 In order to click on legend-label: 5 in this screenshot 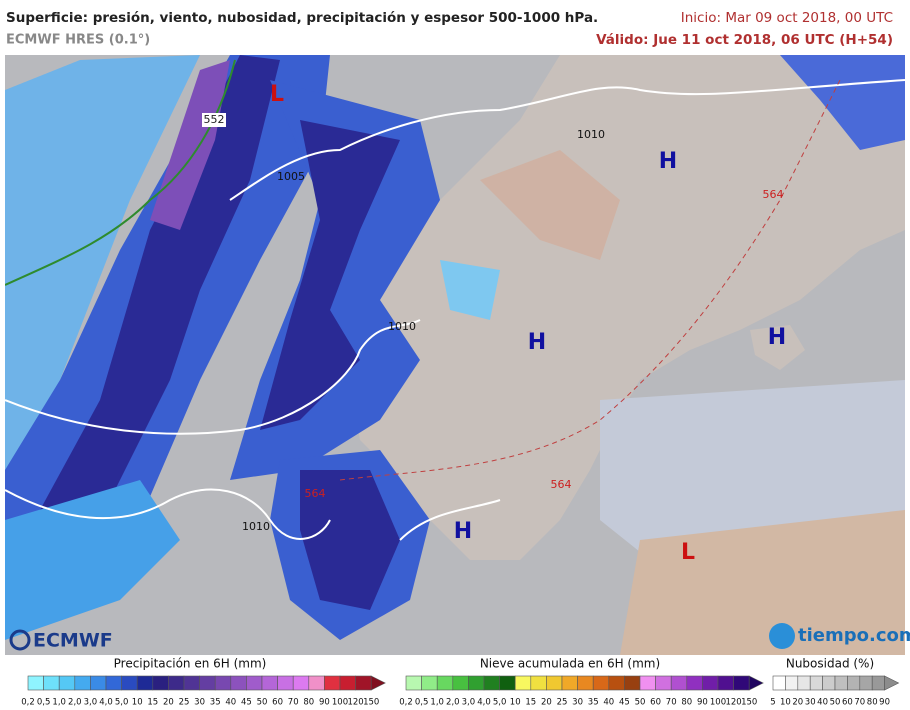, I will do `click(772, 703)`.